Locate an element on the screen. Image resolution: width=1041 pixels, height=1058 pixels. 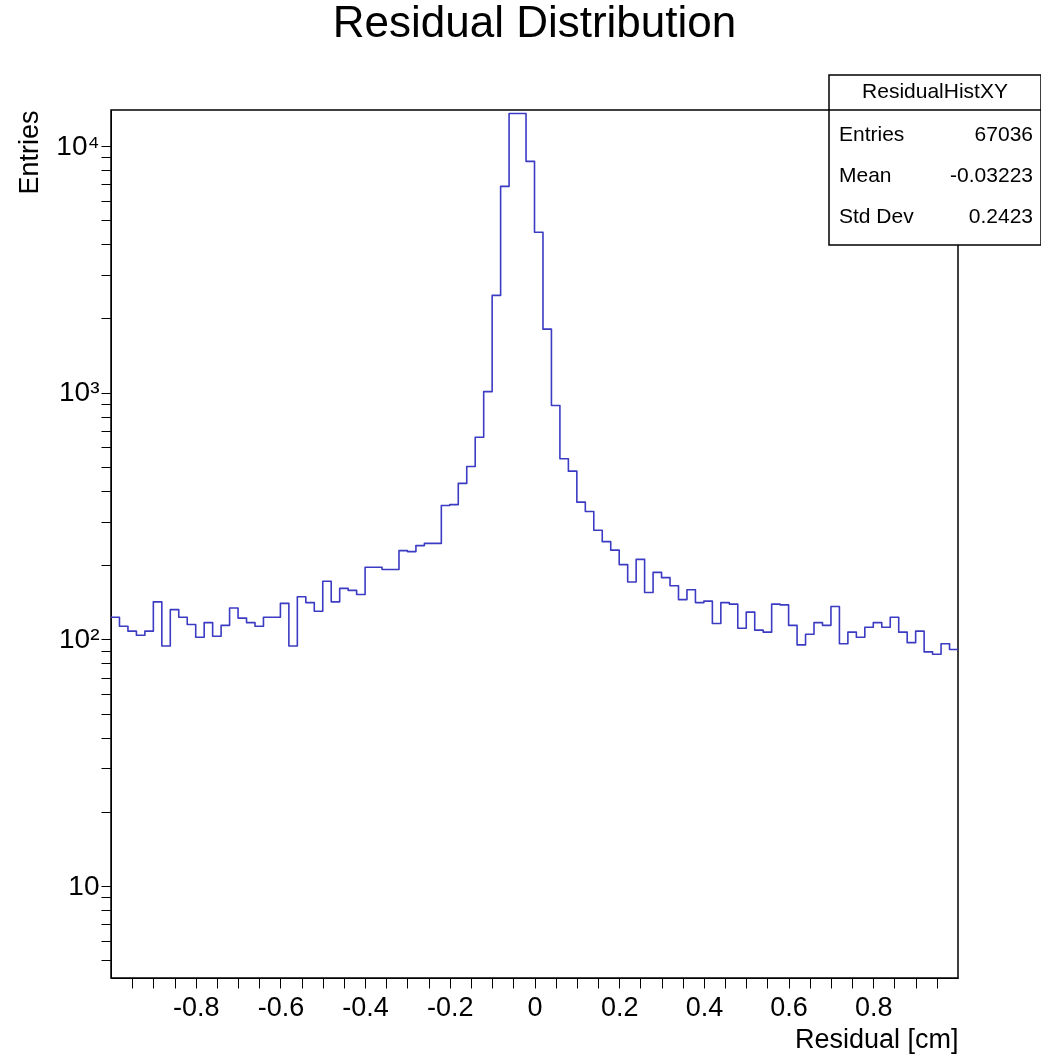
x-tick-label: -0.4 is located at coordinates (365, 1006).